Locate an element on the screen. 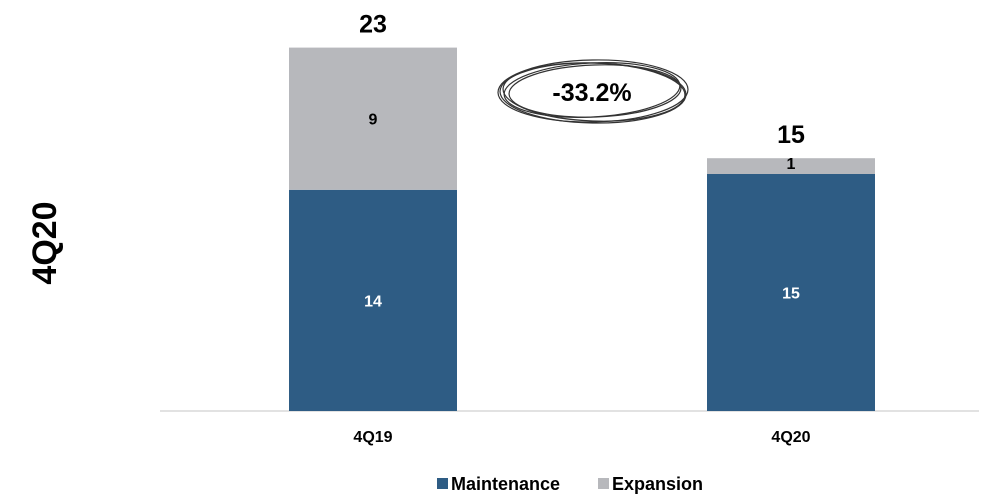 Image resolution: width=991 pixels, height=496 pixels. legend-swatch-expansion is located at coordinates (603, 483).